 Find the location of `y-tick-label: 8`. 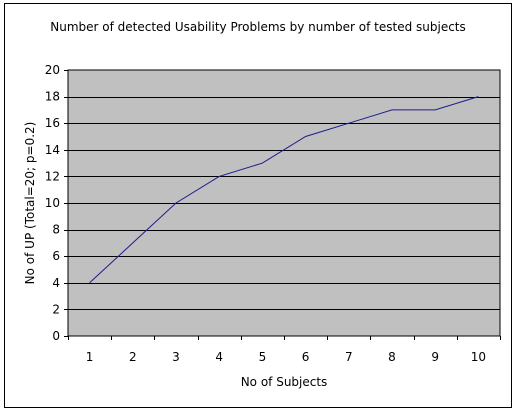

y-tick-label: 8 is located at coordinates (56, 230).